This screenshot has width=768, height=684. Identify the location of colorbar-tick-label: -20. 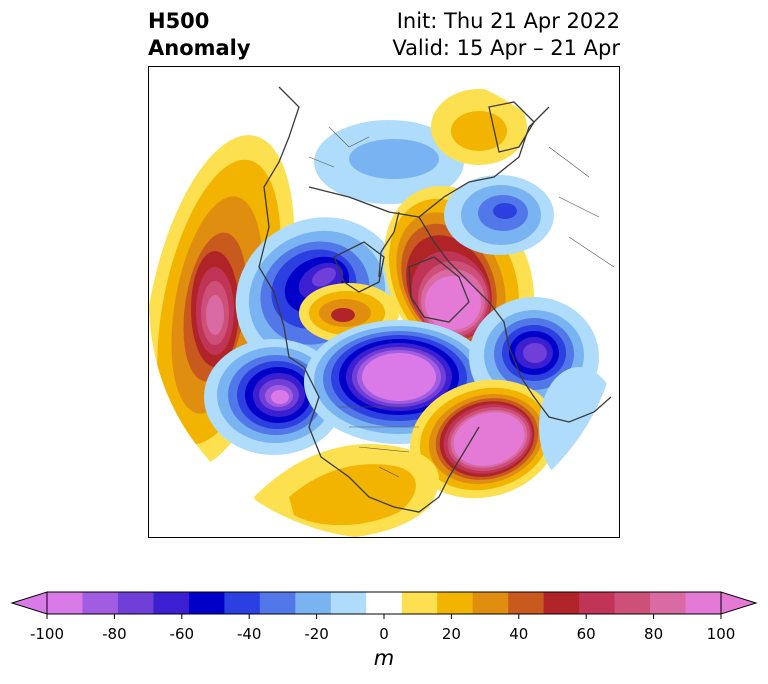
(316, 634).